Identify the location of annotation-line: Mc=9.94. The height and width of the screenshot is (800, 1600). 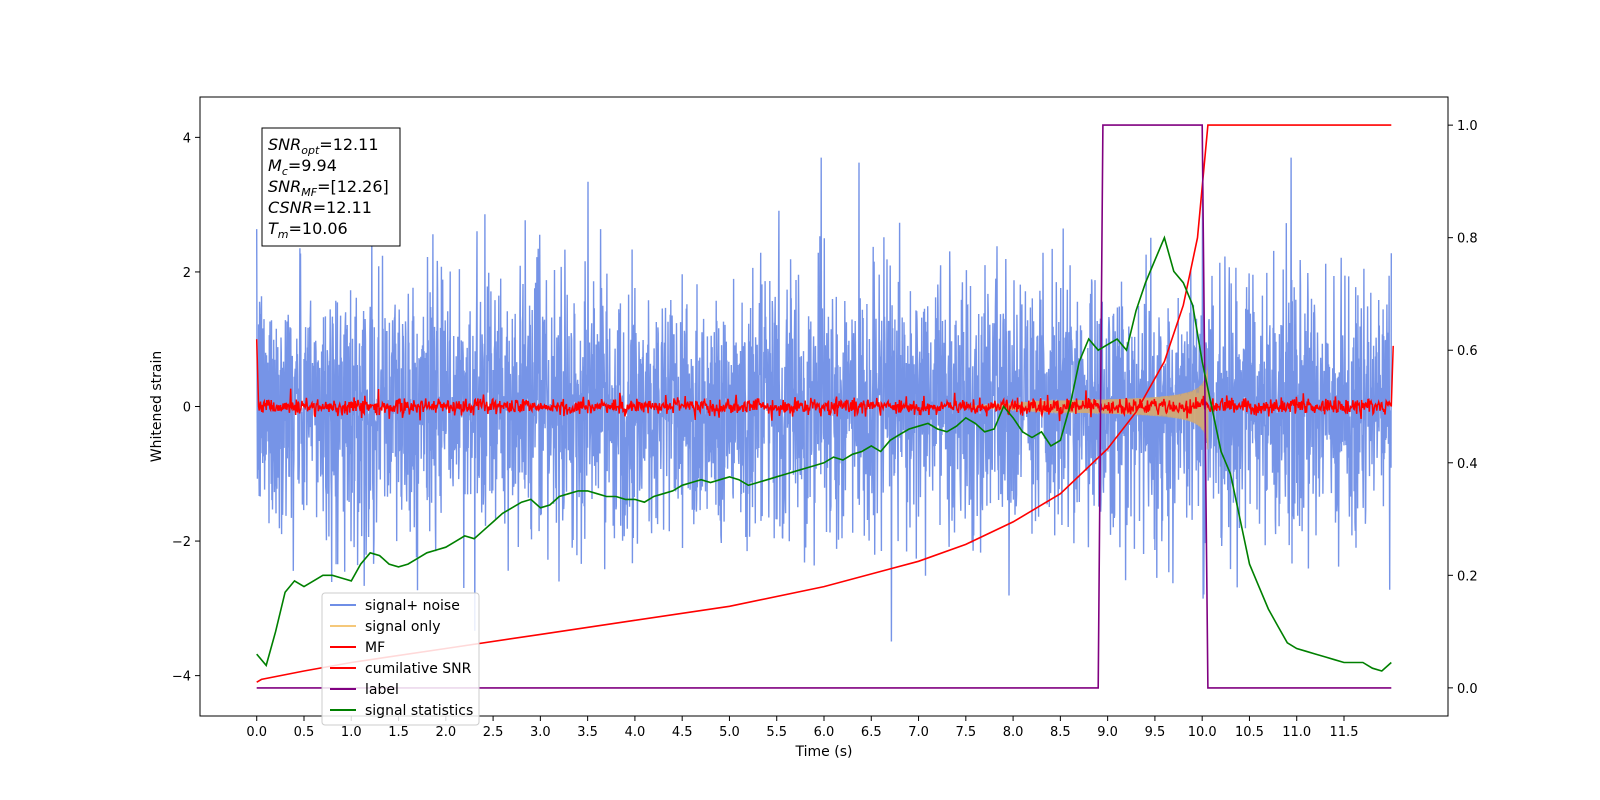
(302, 167).